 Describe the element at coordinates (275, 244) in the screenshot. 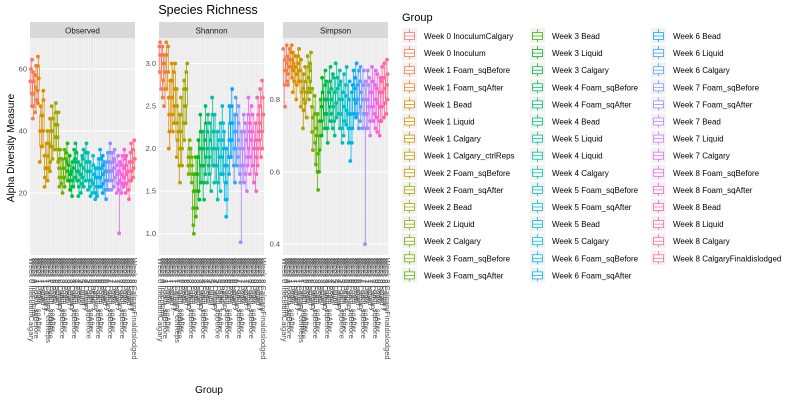

I see `y-tick-label: 0.4` at that location.